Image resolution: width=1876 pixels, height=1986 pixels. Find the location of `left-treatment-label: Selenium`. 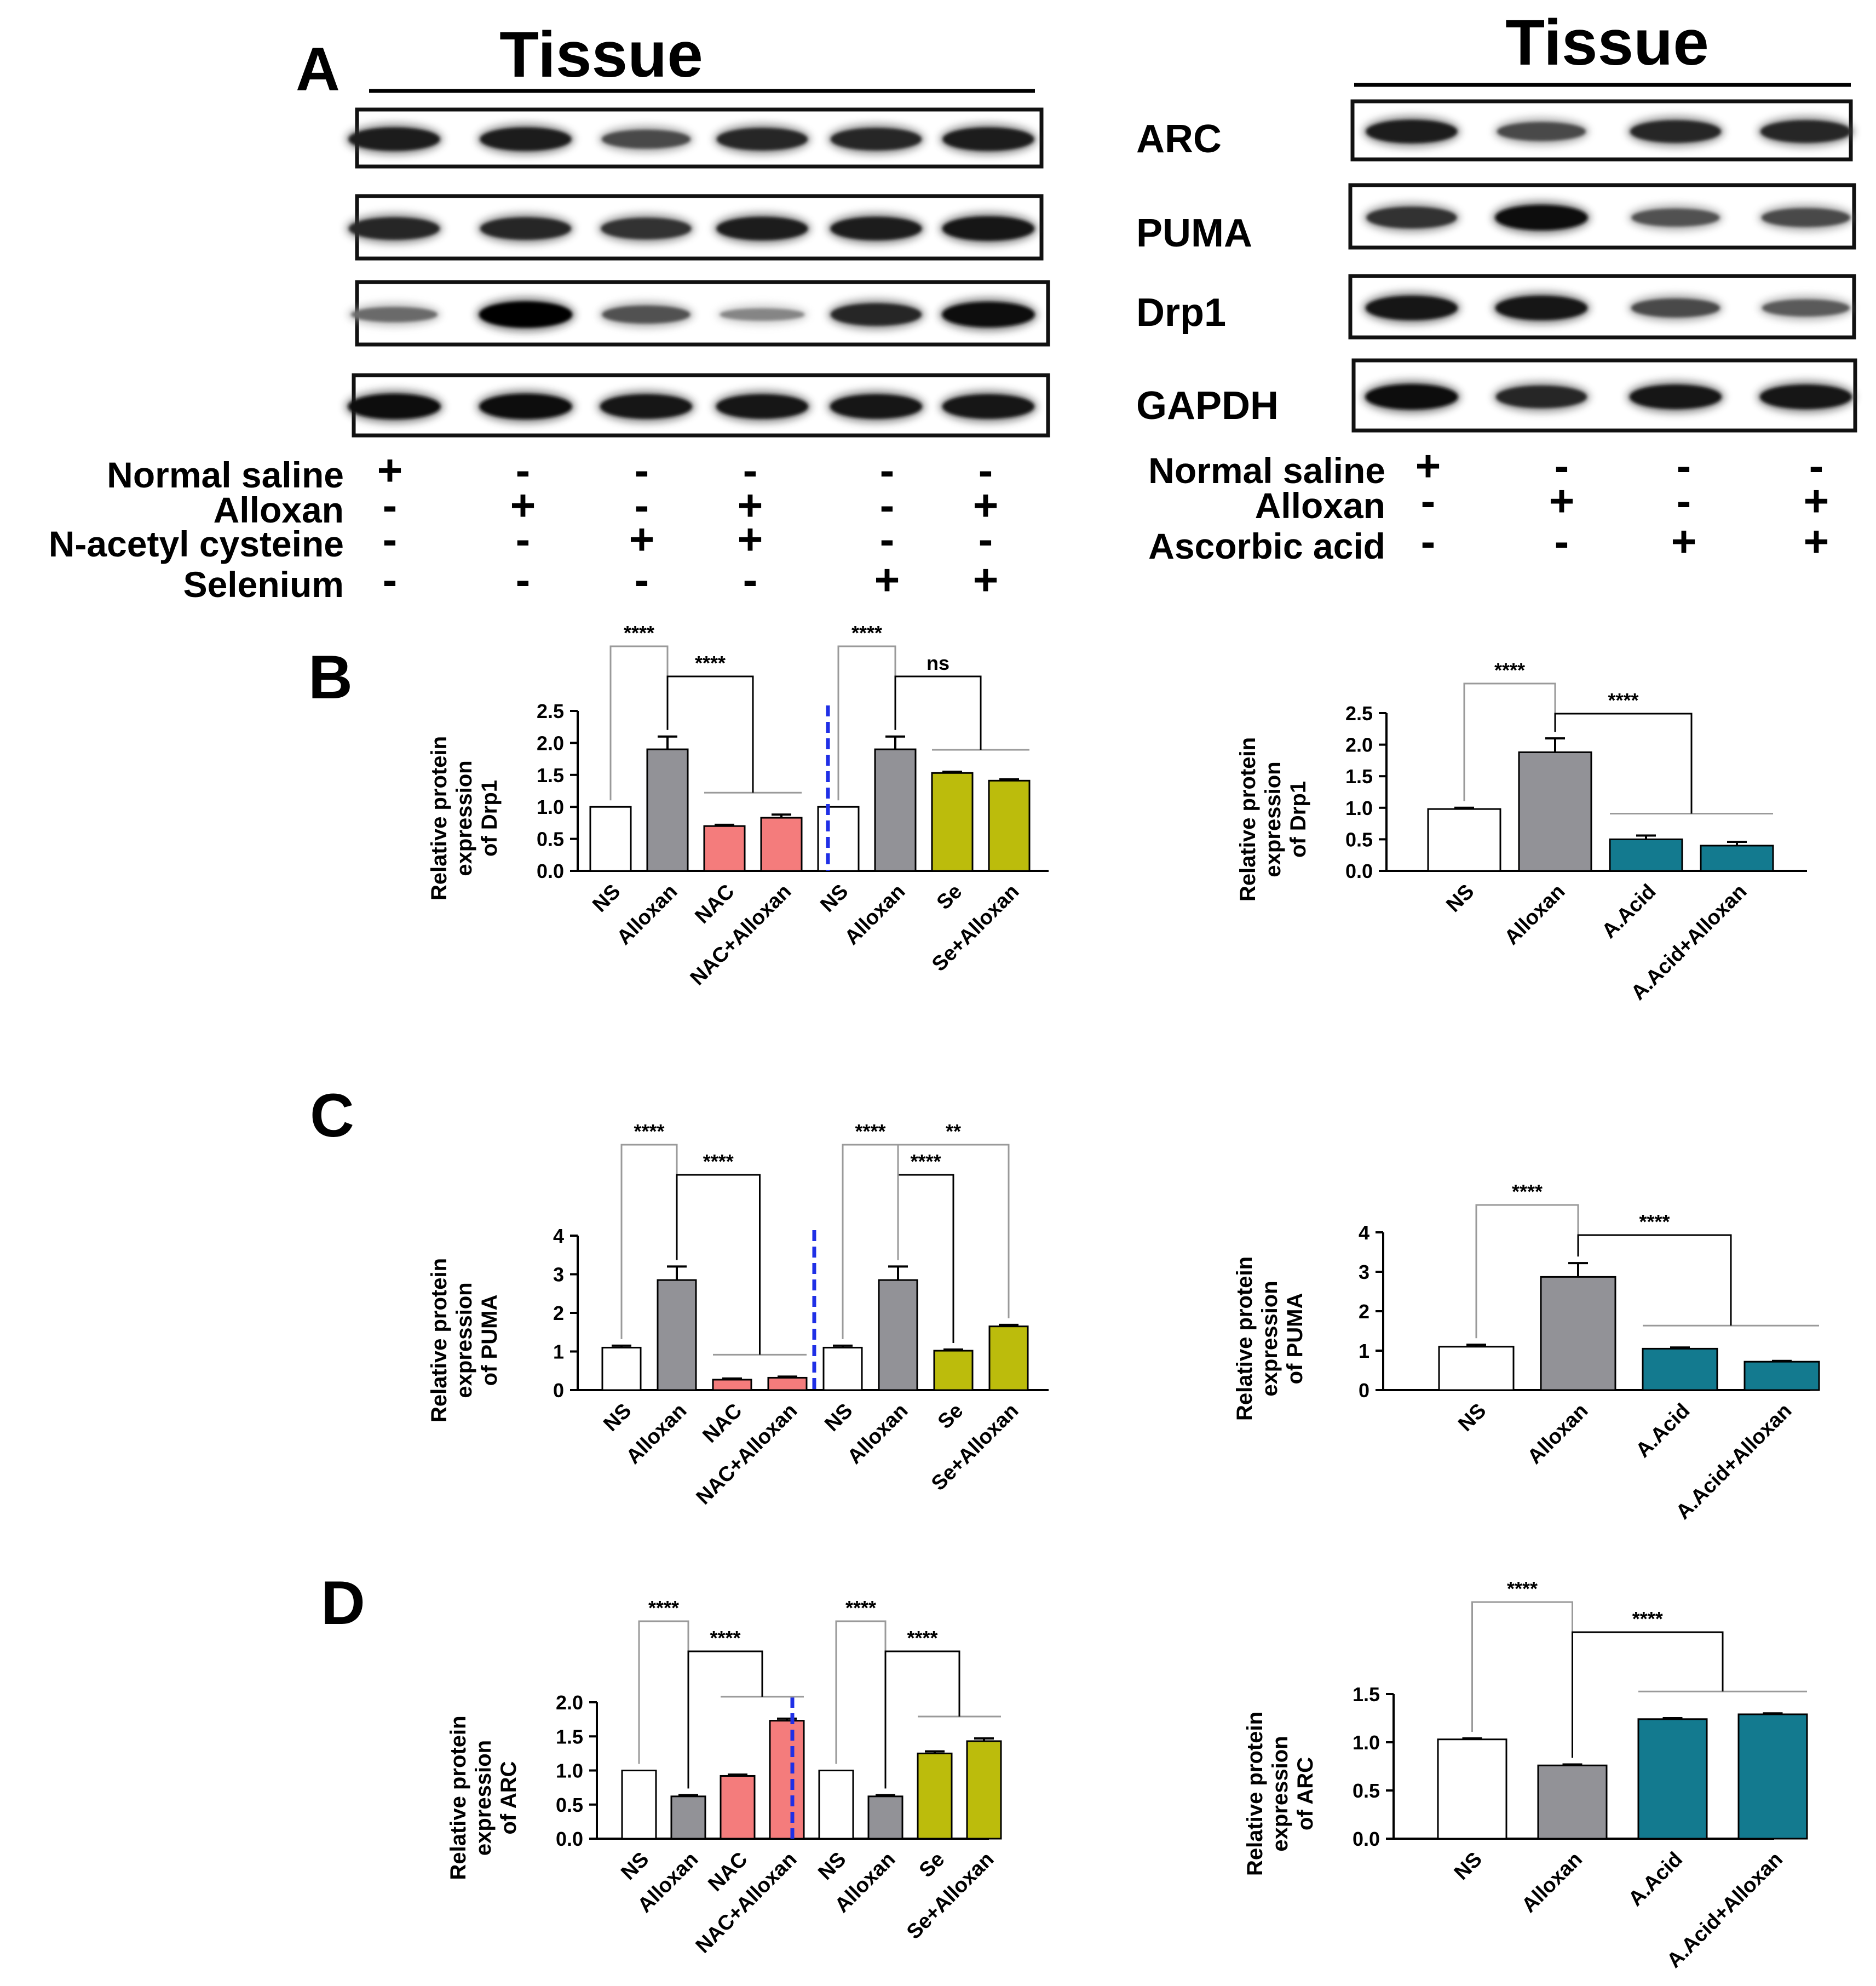

left-treatment-label: Selenium is located at coordinates (263, 584).